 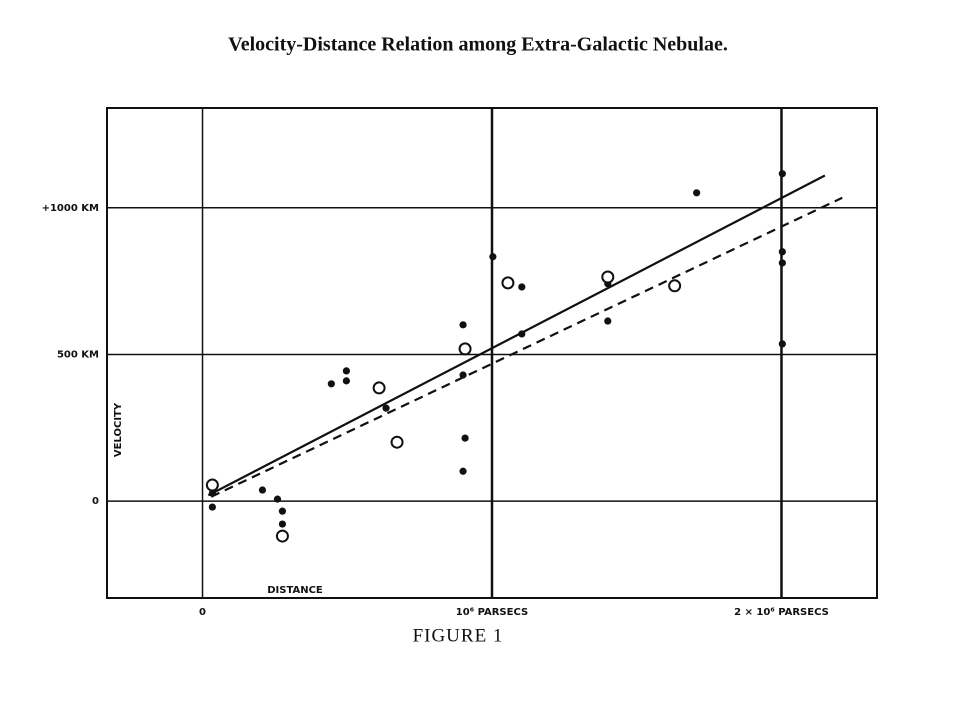 I want to click on x-axis-label: DISTANCE, so click(x=295, y=590).